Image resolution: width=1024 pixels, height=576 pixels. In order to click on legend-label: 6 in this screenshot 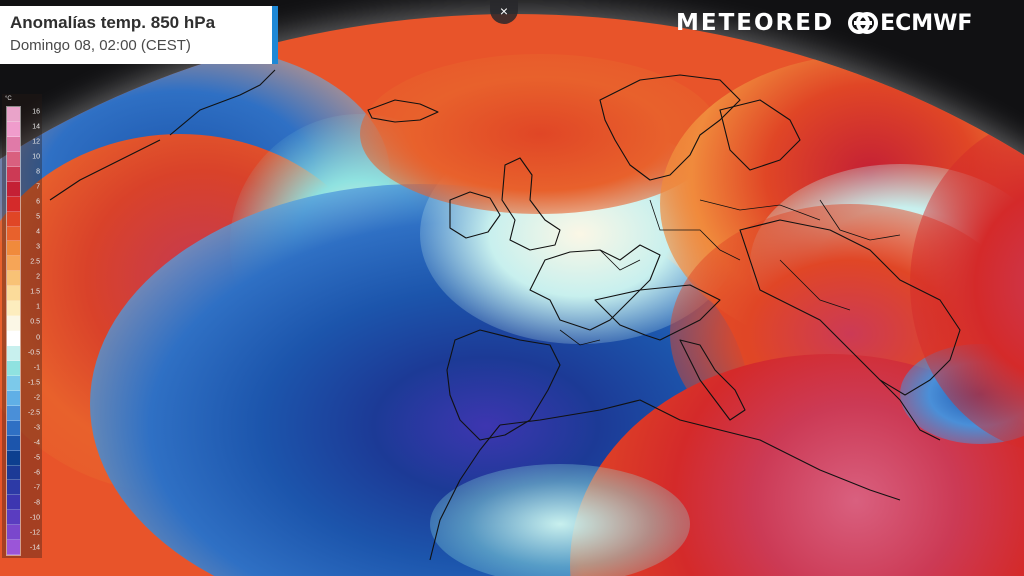, I will do `click(38, 202)`.